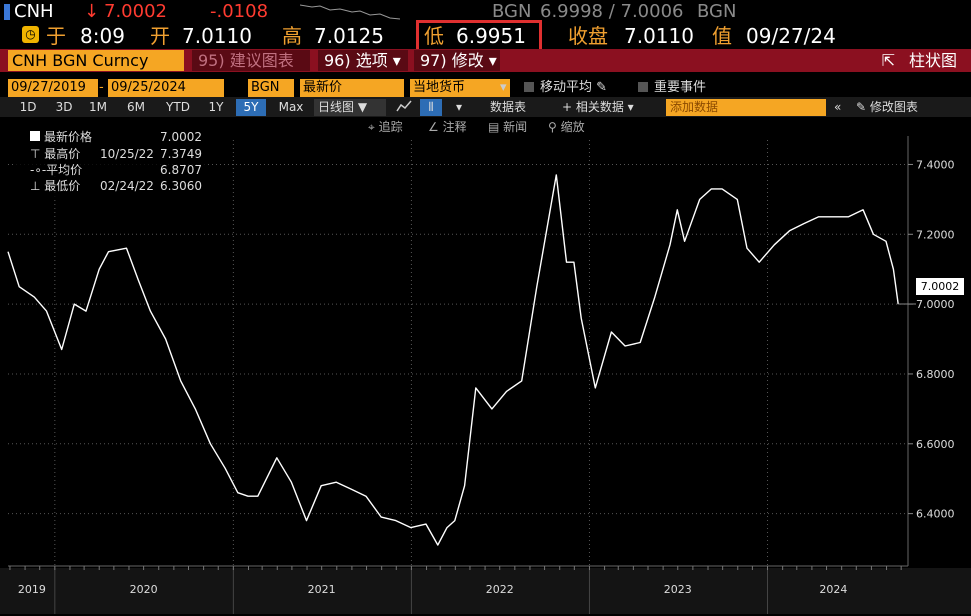 Image resolution: width=971 pixels, height=616 pixels. Describe the element at coordinates (515, 127) in the screenshot. I see `news-label: 新闻` at that location.